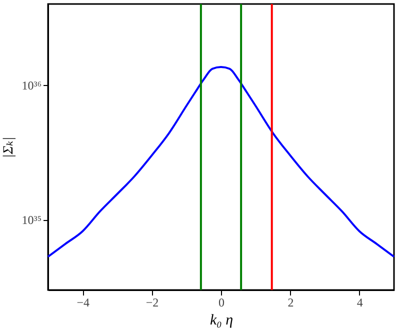 The height and width of the screenshot is (331, 399). What do you see at coordinates (32, 220) in the screenshot?
I see `y-tick-label: 10³⁵` at bounding box center [32, 220].